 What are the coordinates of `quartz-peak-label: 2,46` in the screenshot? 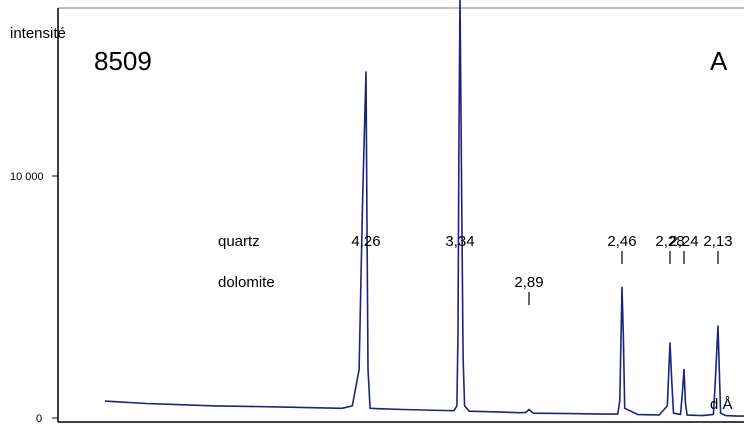 It's located at (621, 241).